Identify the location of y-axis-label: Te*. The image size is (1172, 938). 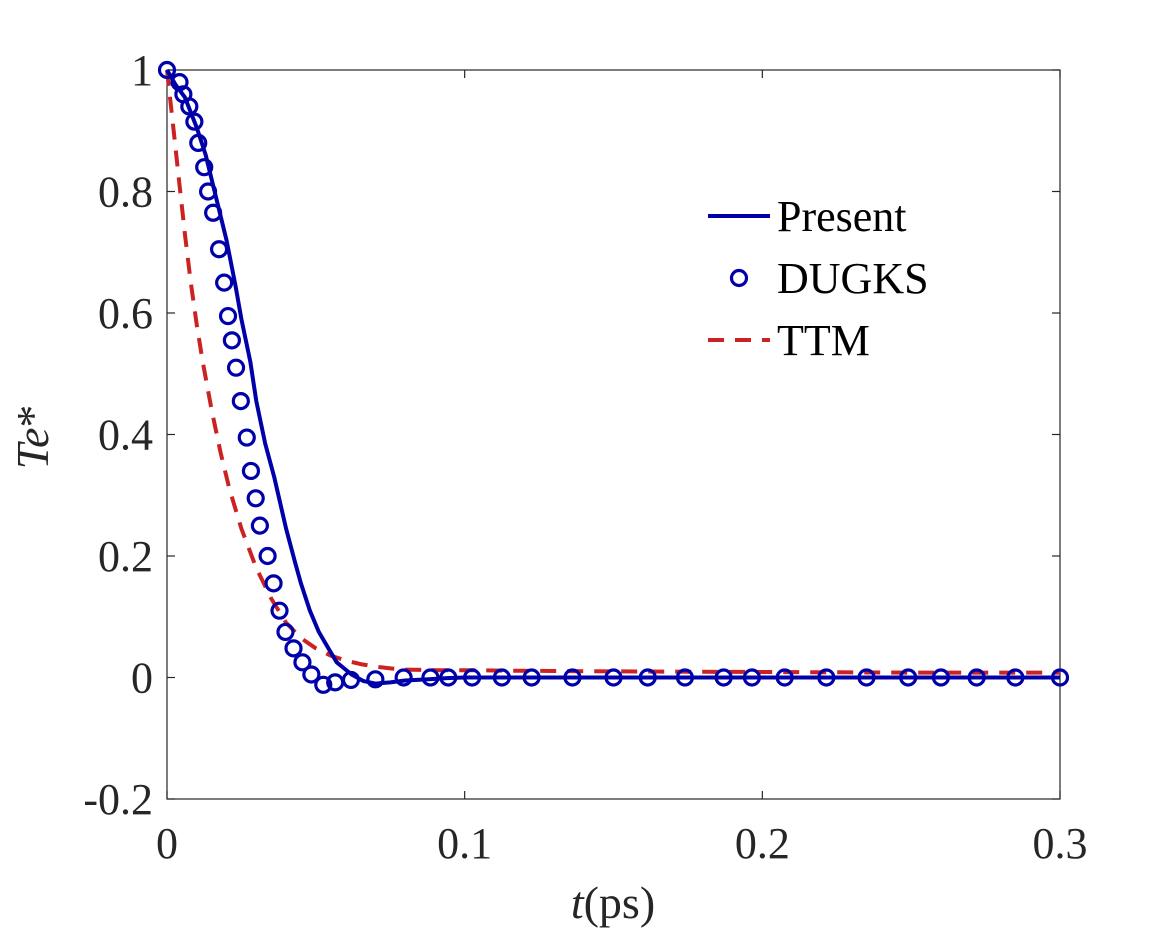
(32, 437).